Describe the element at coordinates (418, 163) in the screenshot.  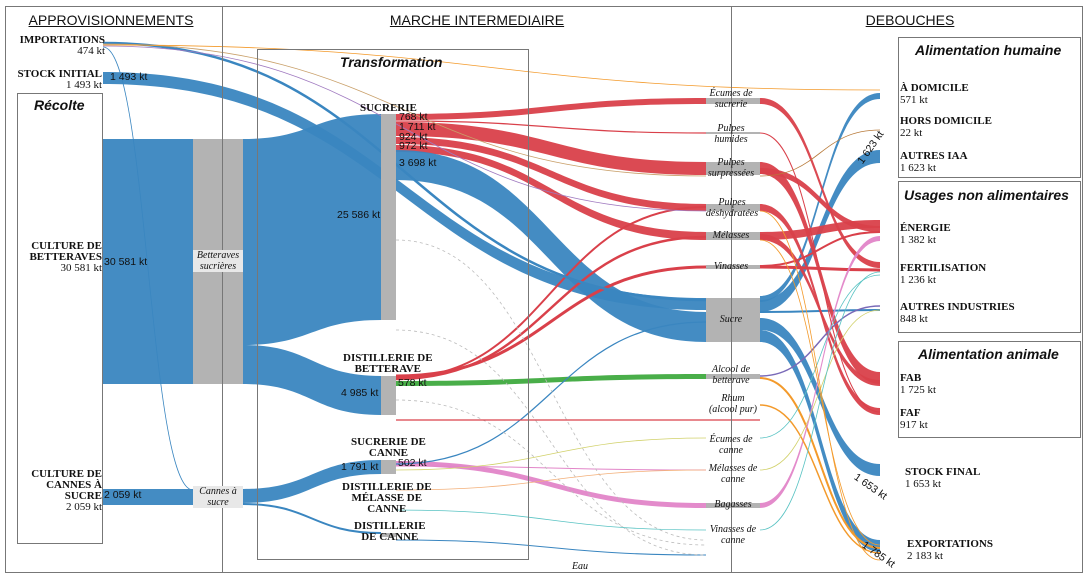
I see `sucrerie-out-5: 3 698 kt` at that location.